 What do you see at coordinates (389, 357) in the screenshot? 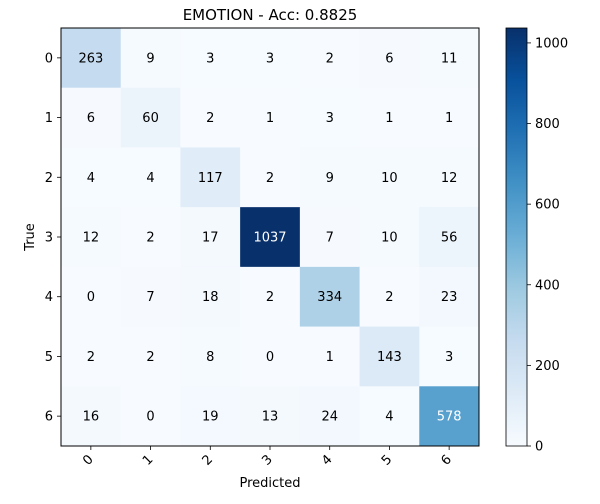
I see `cell-value-label: 143` at bounding box center [389, 357].